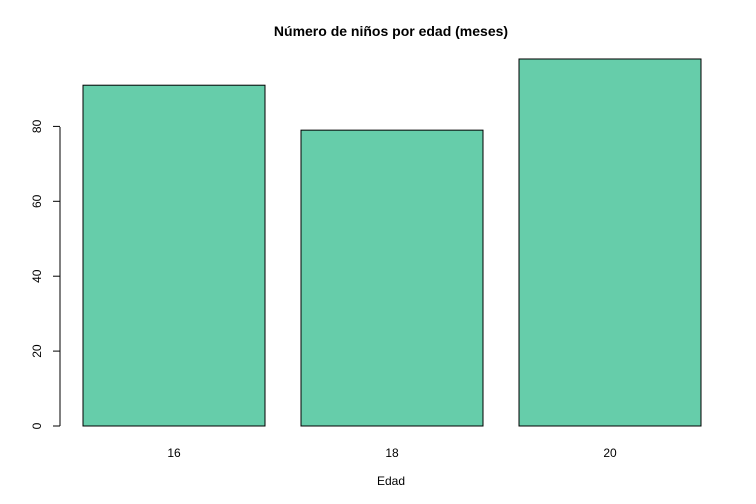  Describe the element at coordinates (174, 453) in the screenshot. I see `x-tick-label: 16` at that location.